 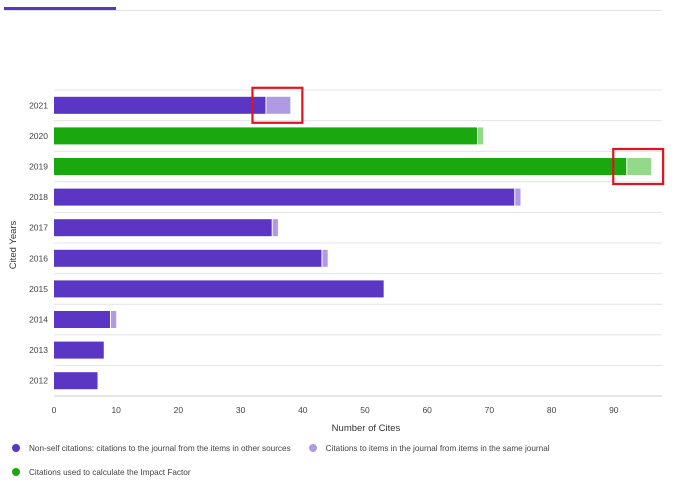 What do you see at coordinates (179, 410) in the screenshot?
I see `x-tick-label: 20` at bounding box center [179, 410].